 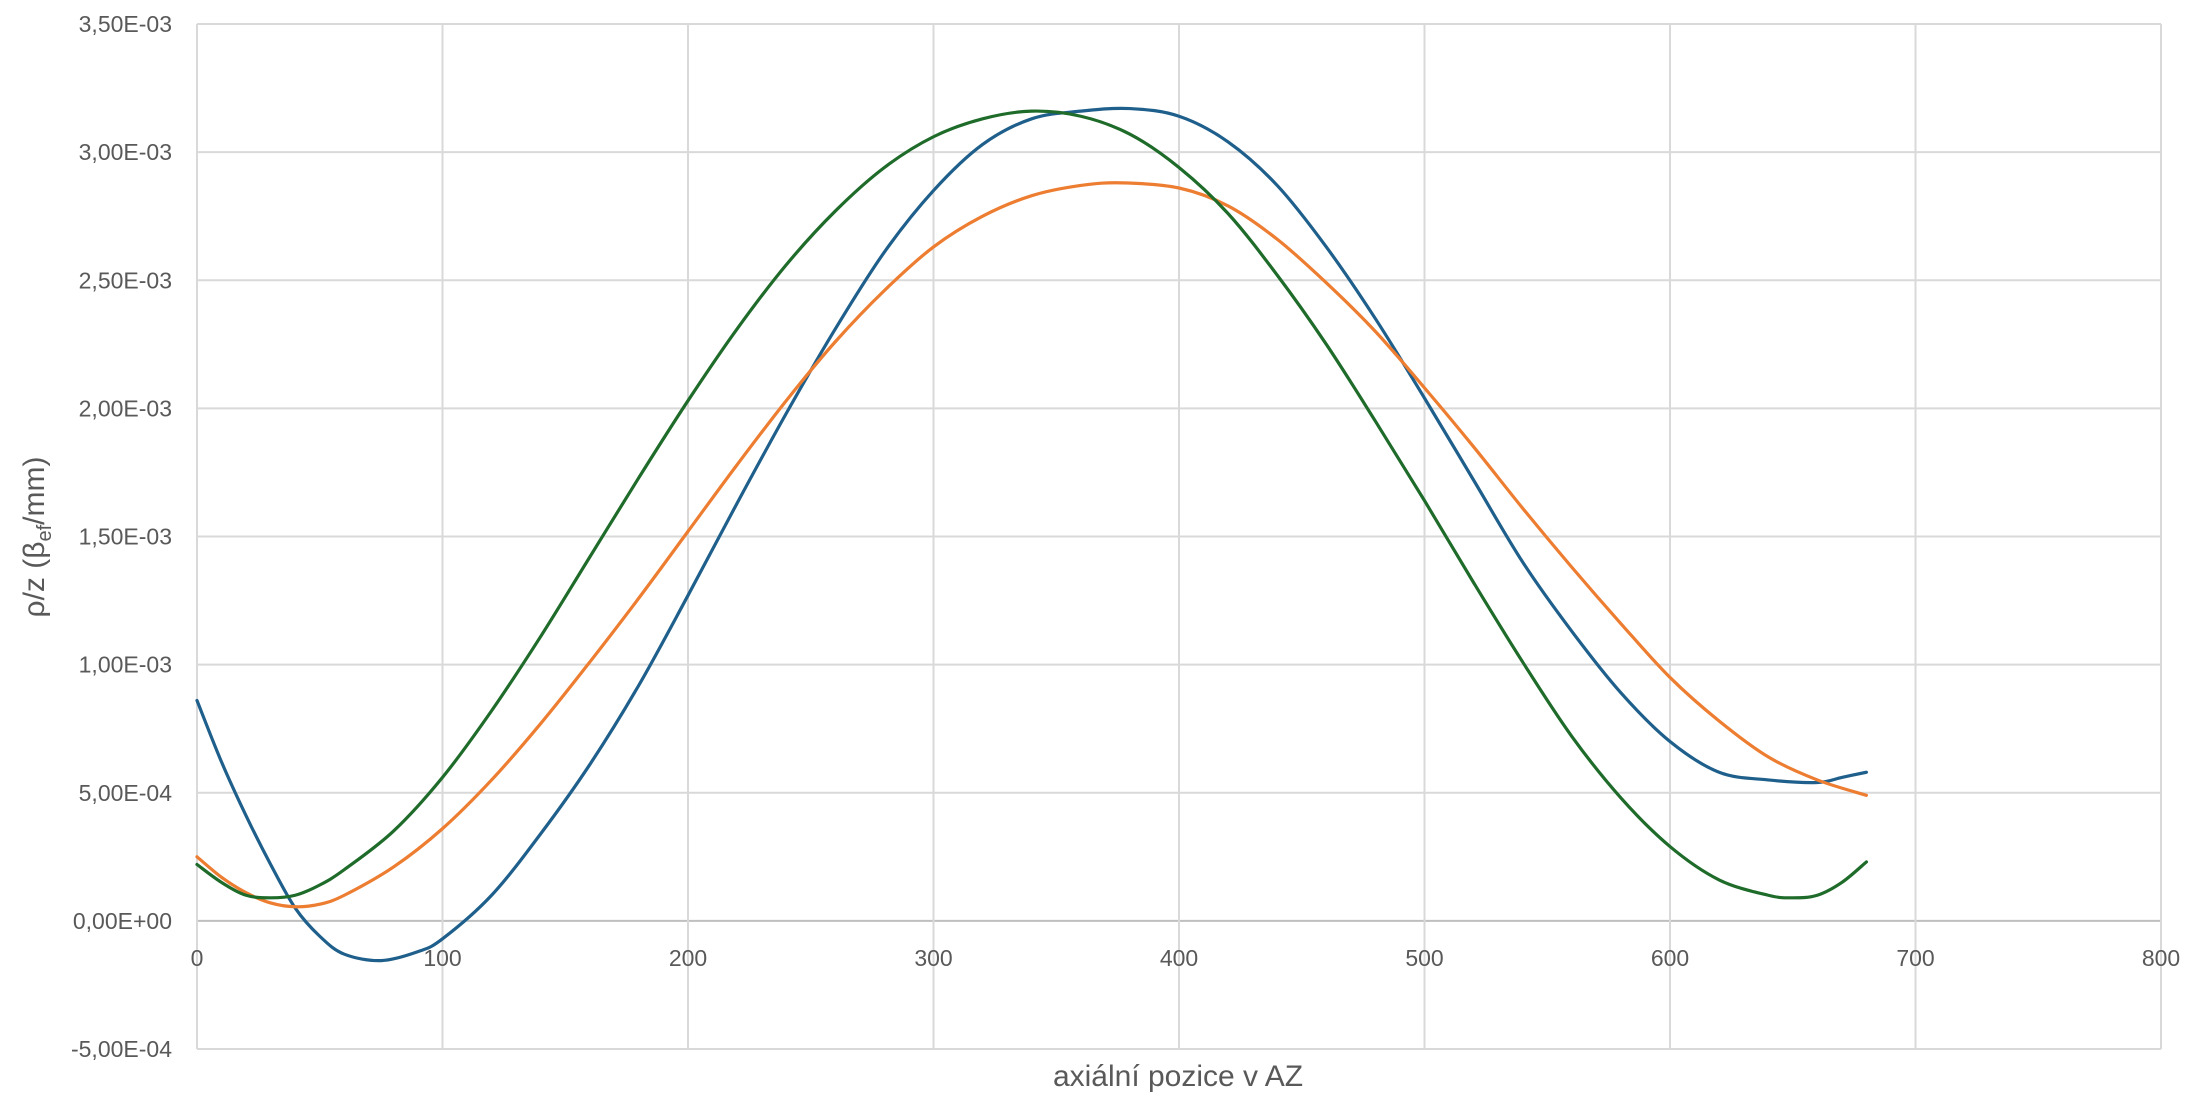 What do you see at coordinates (122, 921) in the screenshot?
I see `y-tick-label: 0,00E+00` at bounding box center [122, 921].